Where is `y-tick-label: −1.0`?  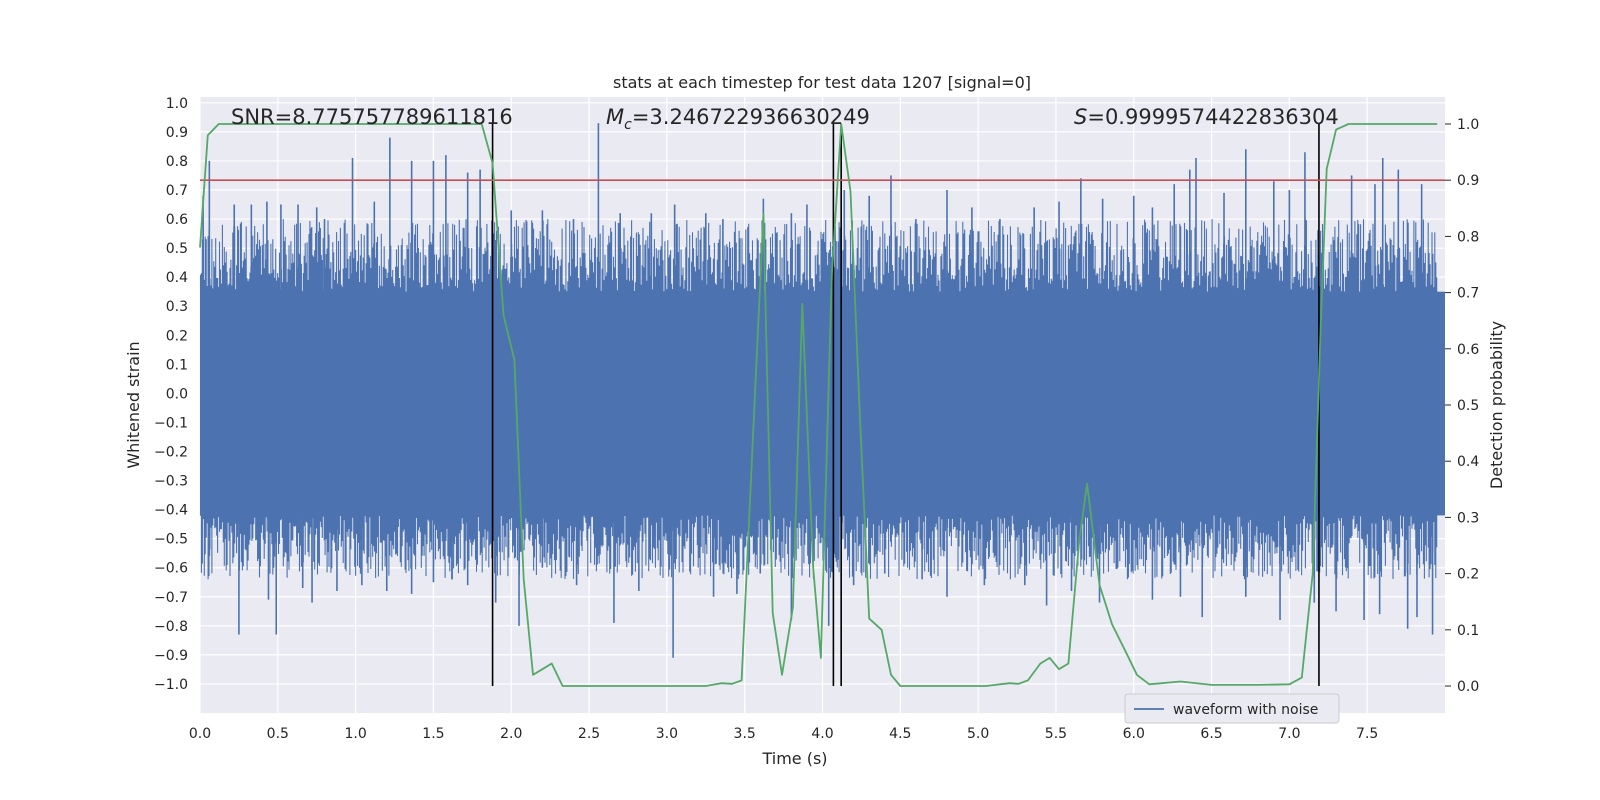
y-tick-label: −1.0 is located at coordinates (171, 685).